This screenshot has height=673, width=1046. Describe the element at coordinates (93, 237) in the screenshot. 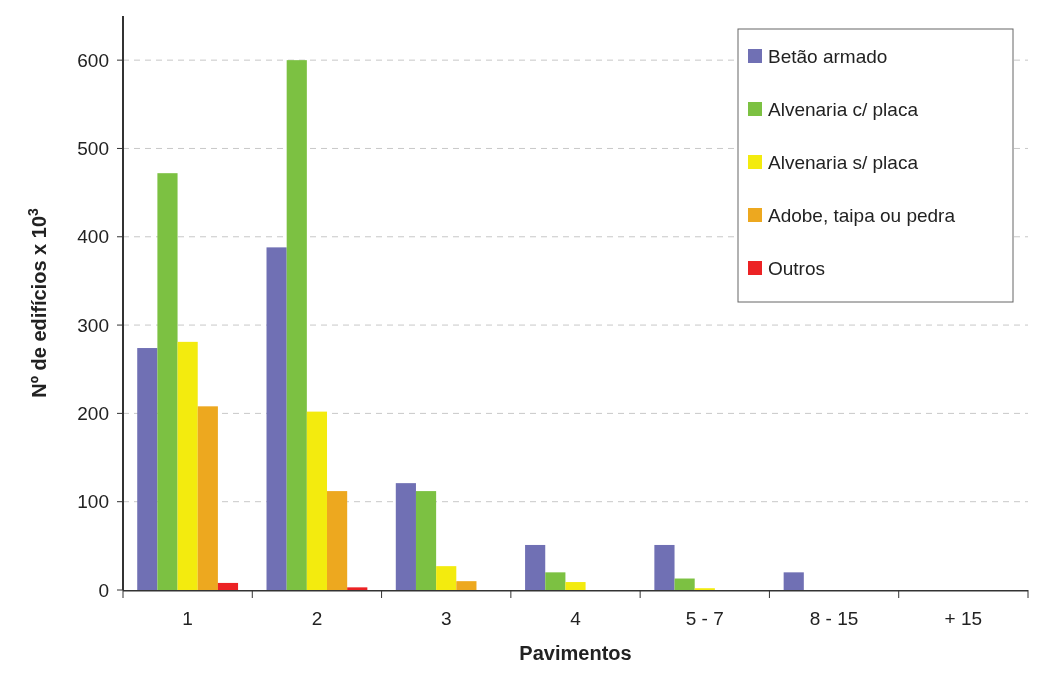

I see `y-tick-label: 400` at that location.